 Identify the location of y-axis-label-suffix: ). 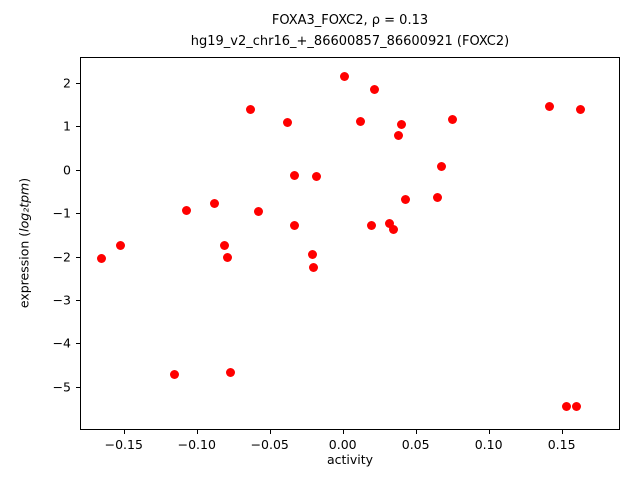
(24, 180).